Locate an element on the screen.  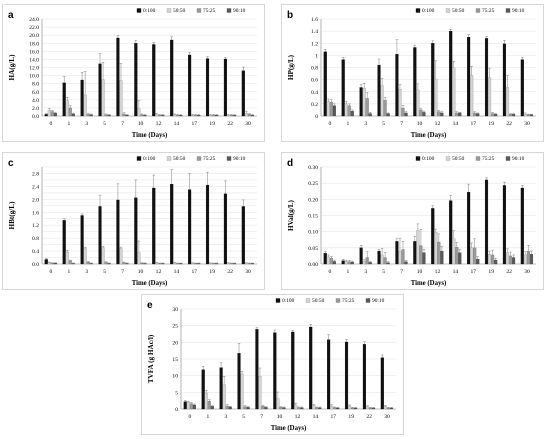
y-tick-label: 2.4 is located at coordinates (35, 187).